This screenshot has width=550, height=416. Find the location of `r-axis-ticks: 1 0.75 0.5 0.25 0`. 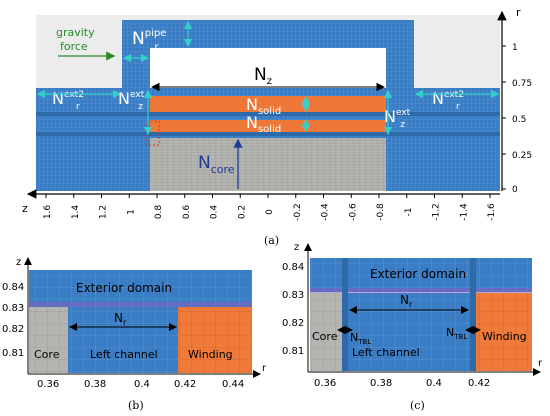

r-axis-ticks: 1 0.75 0.5 0.25 0 is located at coordinates (517, 119).